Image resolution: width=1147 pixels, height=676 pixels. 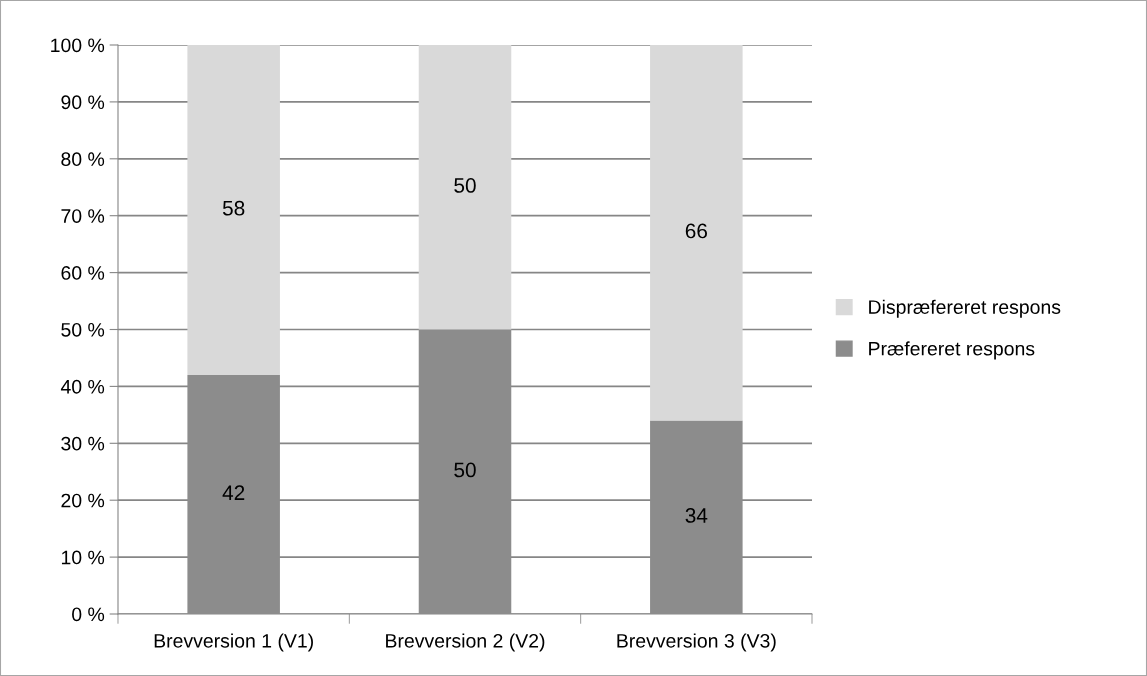 What do you see at coordinates (233, 642) in the screenshot?
I see `x-tick-label: Brevversion 1 (V1)` at bounding box center [233, 642].